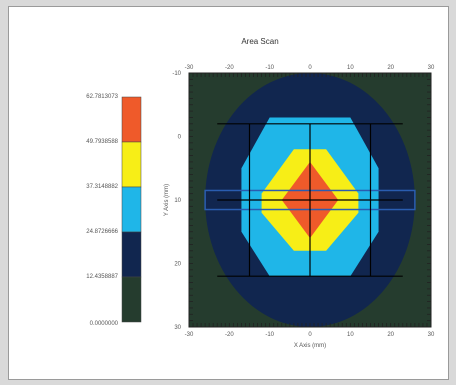 The width and height of the screenshot is (456, 385). Describe the element at coordinates (167, 200) in the screenshot. I see `y-axis-label: Y Axis (mm)` at that location.